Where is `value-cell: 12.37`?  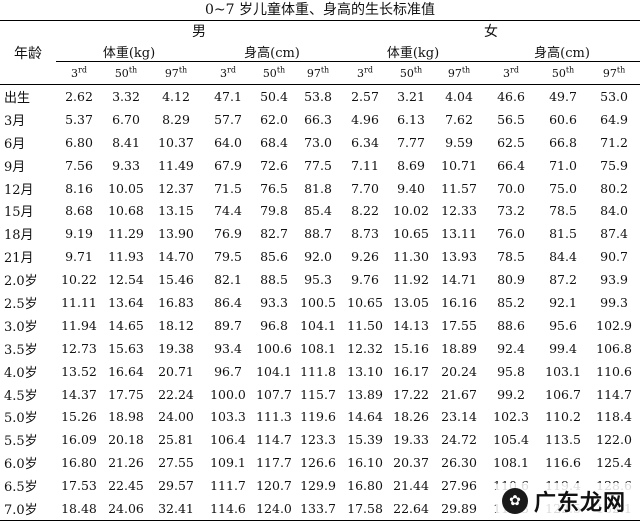 value-cell: 12.37 is located at coordinates (176, 188).